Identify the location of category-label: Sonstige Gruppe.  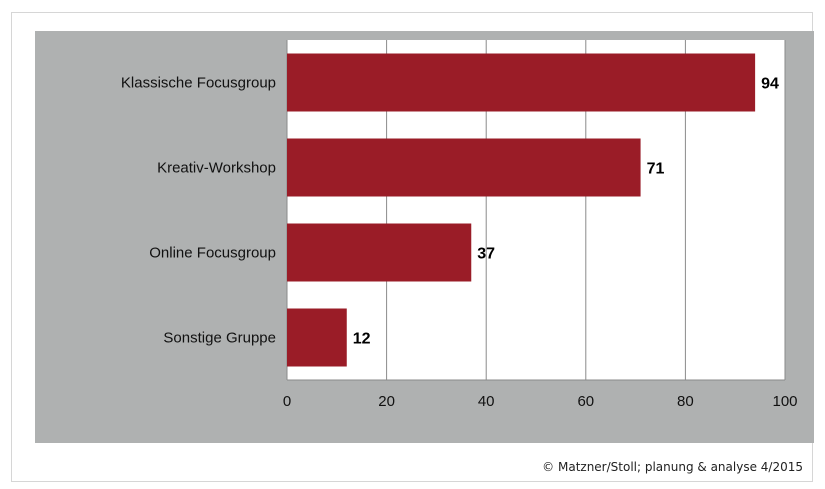
(219, 338).